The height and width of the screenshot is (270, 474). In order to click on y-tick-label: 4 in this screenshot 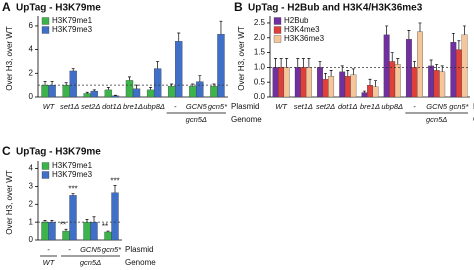, I will do `click(31, 168)`.